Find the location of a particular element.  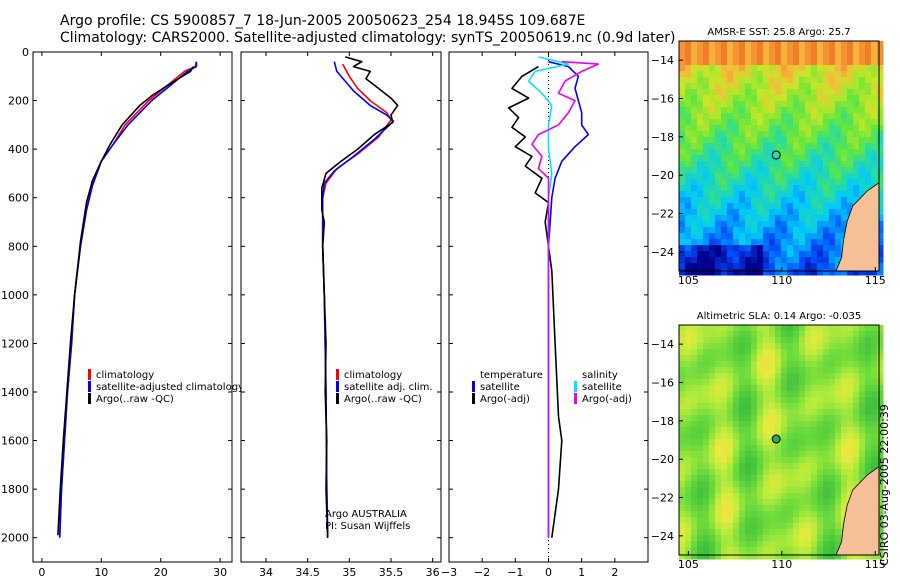

x-tick-label: 1 is located at coordinates (581, 572).